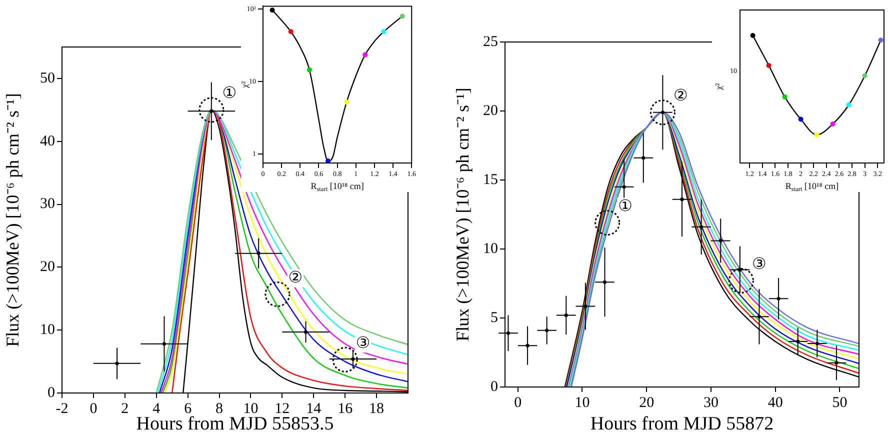 The image size is (888, 436). I want to click on y-tick-label: 25, so click(490, 42).